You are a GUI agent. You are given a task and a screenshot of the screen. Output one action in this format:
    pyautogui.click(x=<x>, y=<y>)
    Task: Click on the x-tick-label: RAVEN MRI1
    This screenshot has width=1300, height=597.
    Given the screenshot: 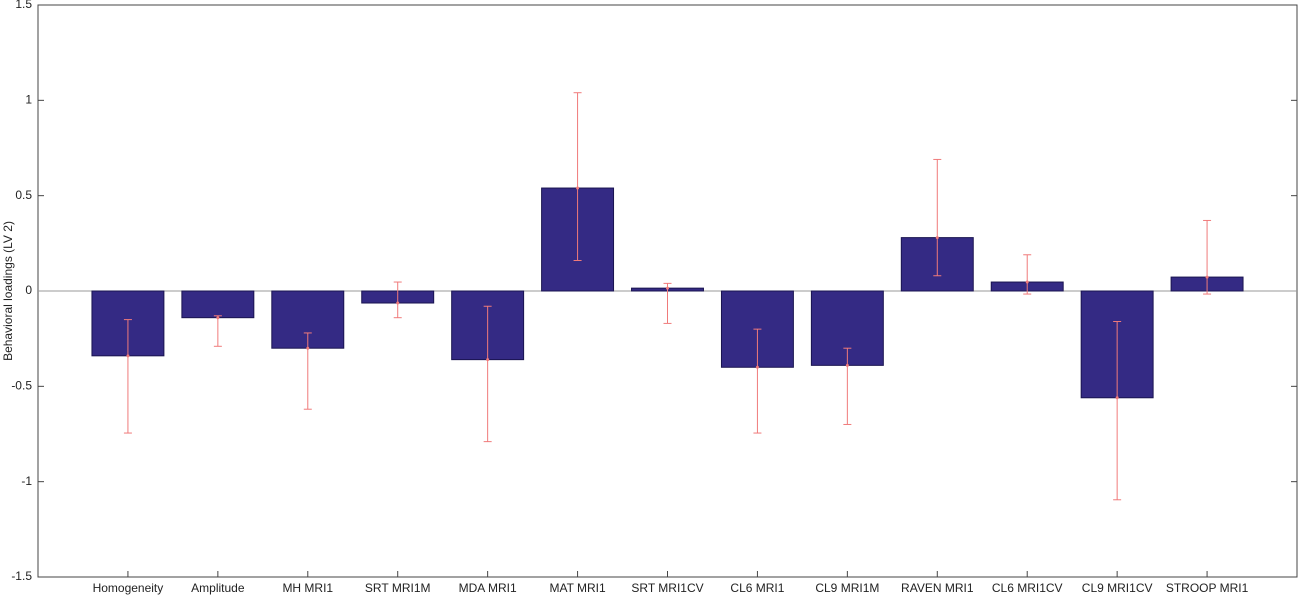 What is the action you would take?
    pyautogui.click(x=937, y=588)
    